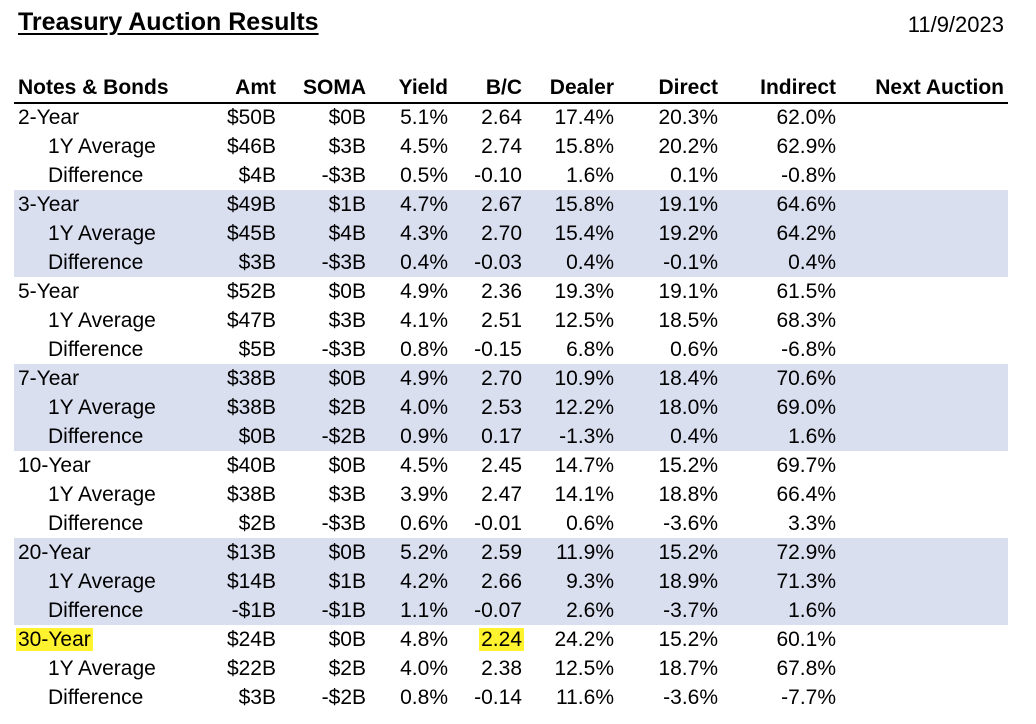 Image resolution: width=1036 pixels, height=724 pixels. I want to click on column-header-indirect: Indirect, so click(798, 87).